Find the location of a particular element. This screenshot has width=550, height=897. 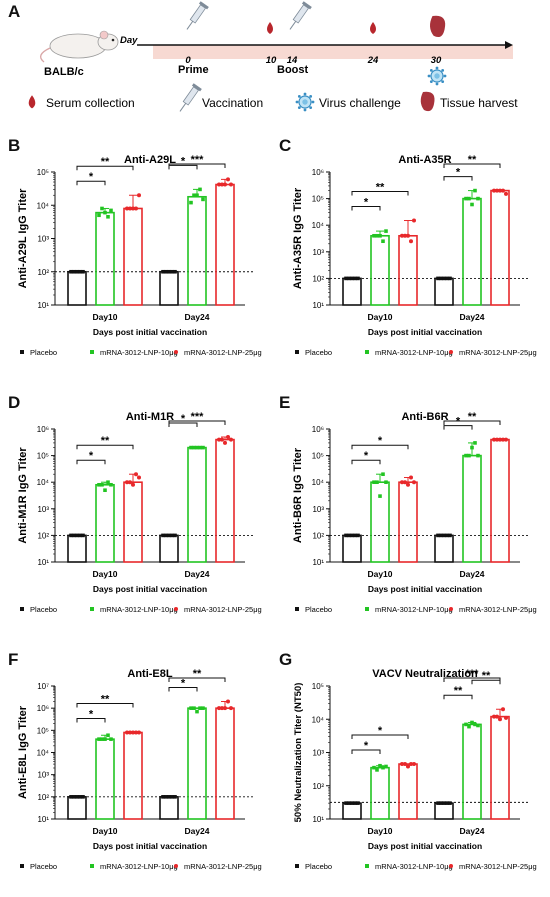

x-tick-label: Day10 is located at coordinates (379, 831).